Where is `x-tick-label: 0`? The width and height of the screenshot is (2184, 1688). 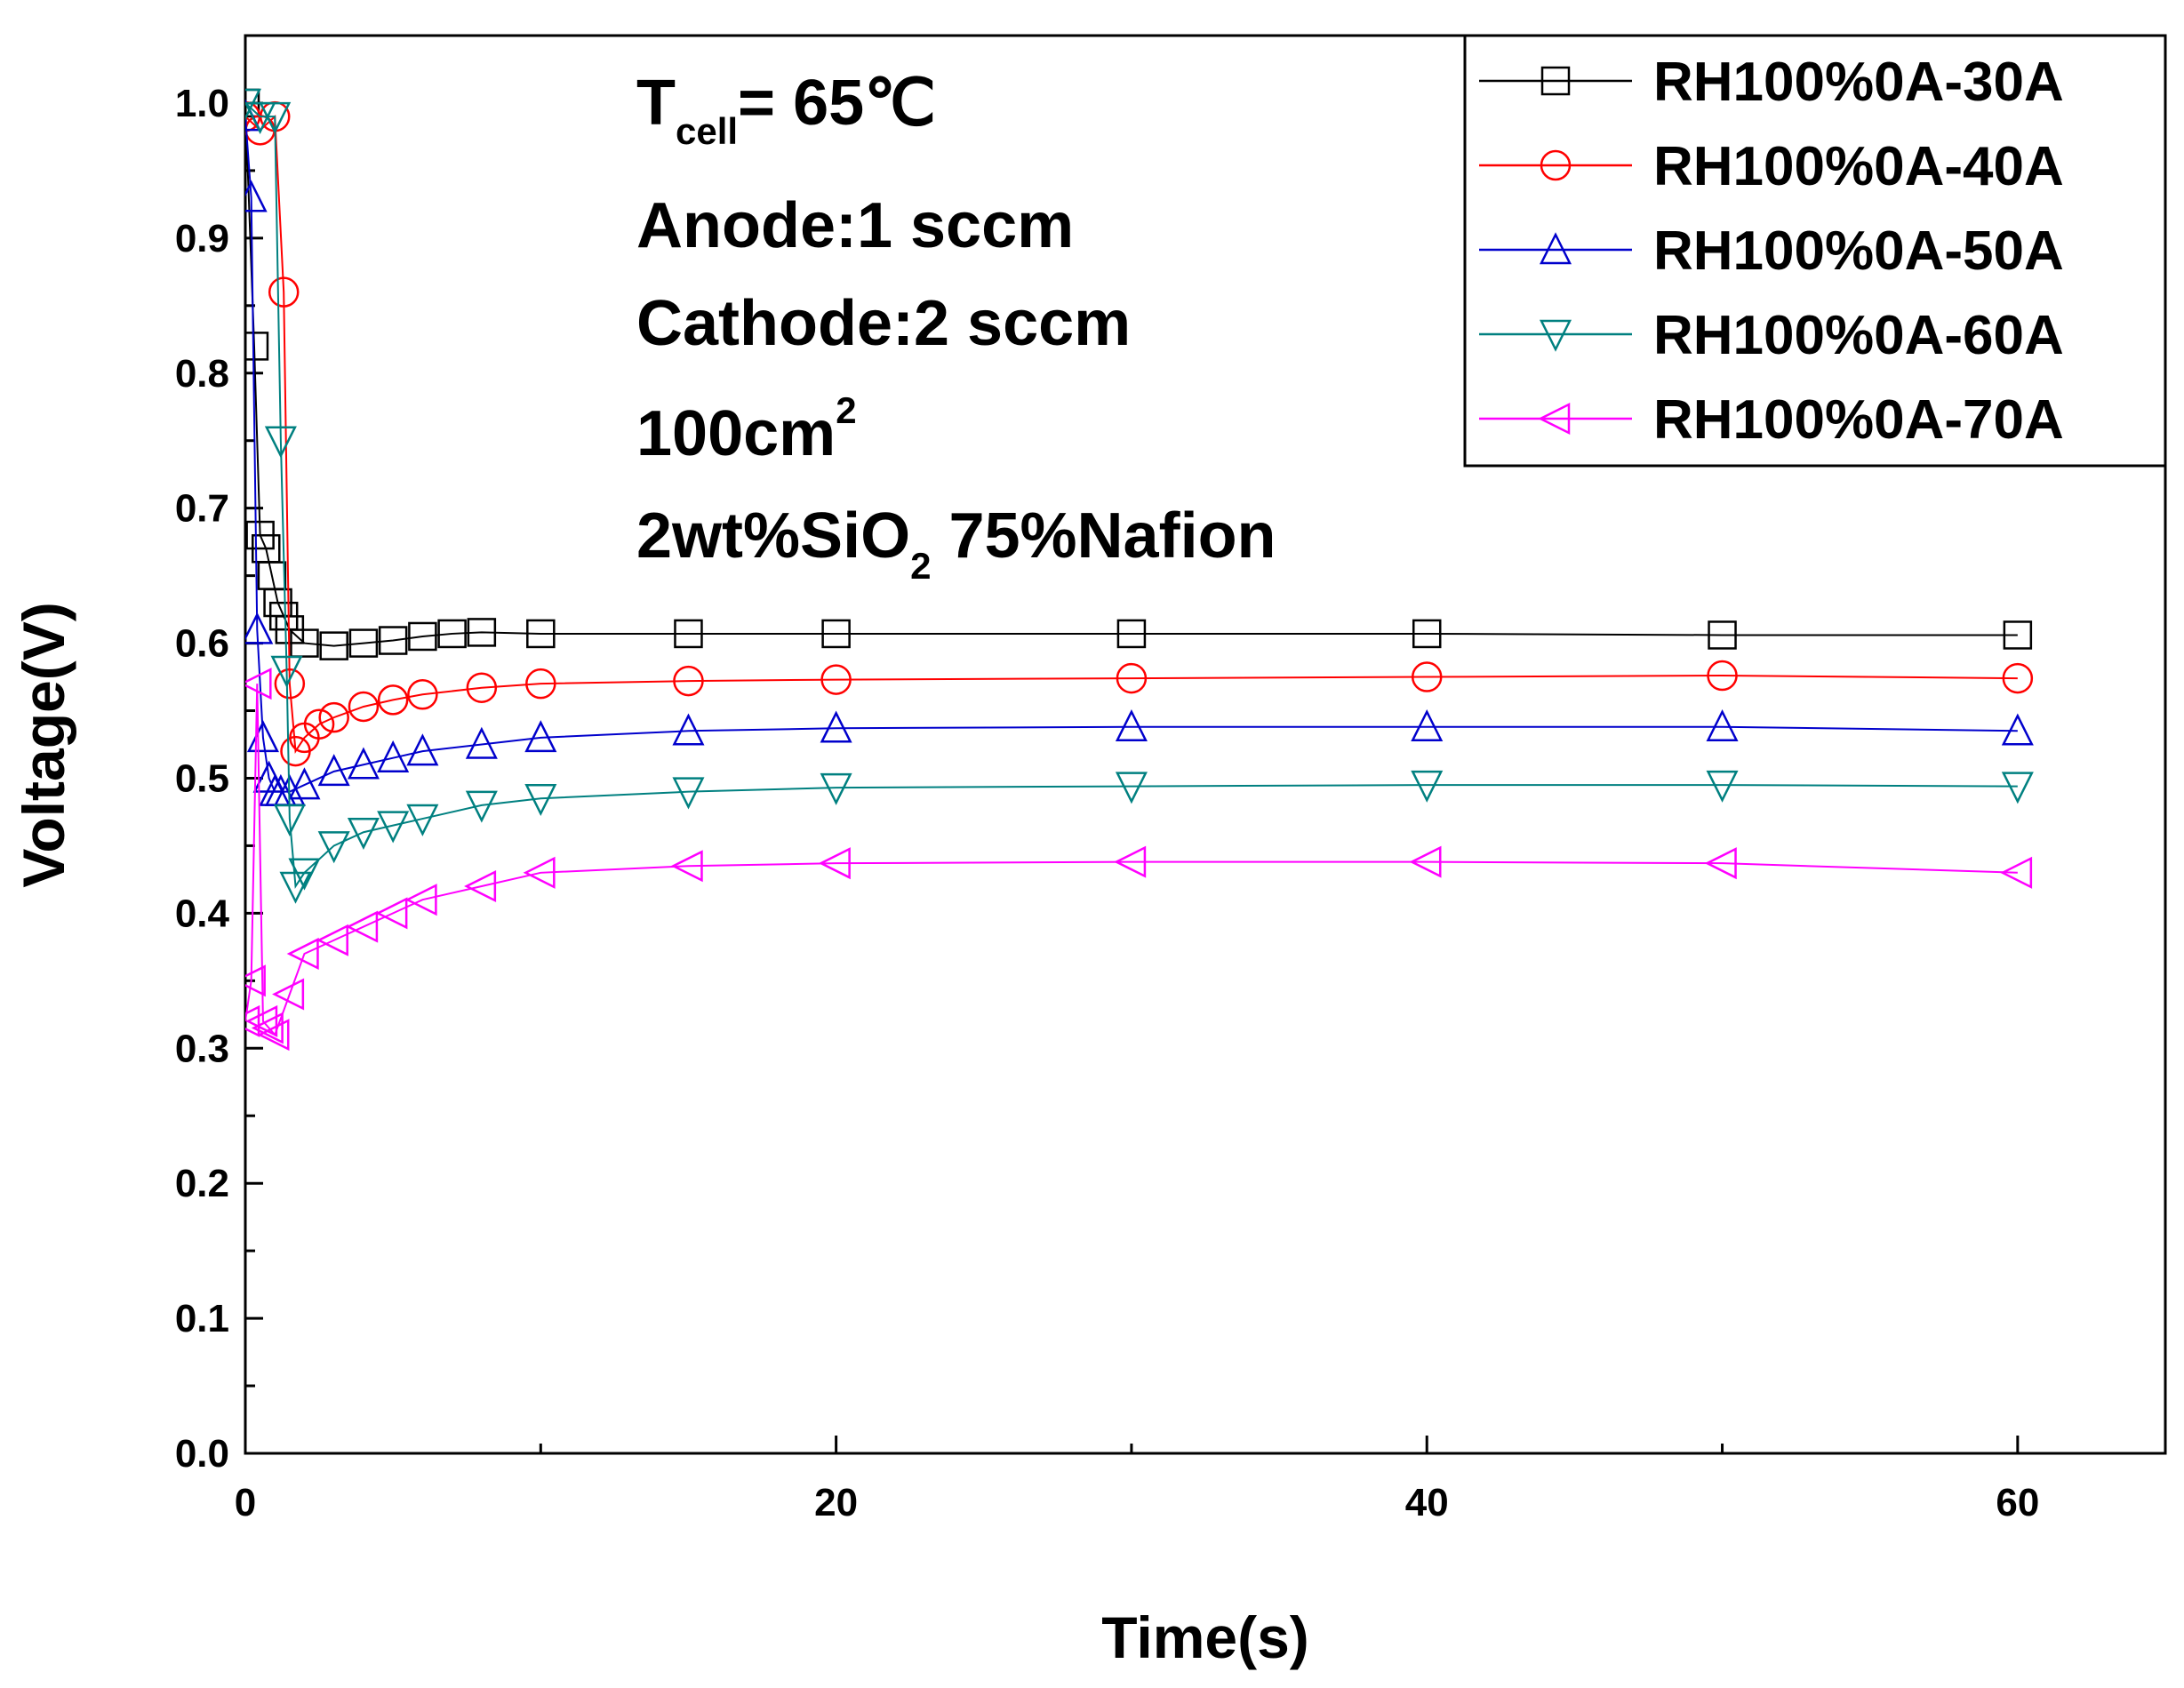
x-tick-label: 0 is located at coordinates (245, 1502).